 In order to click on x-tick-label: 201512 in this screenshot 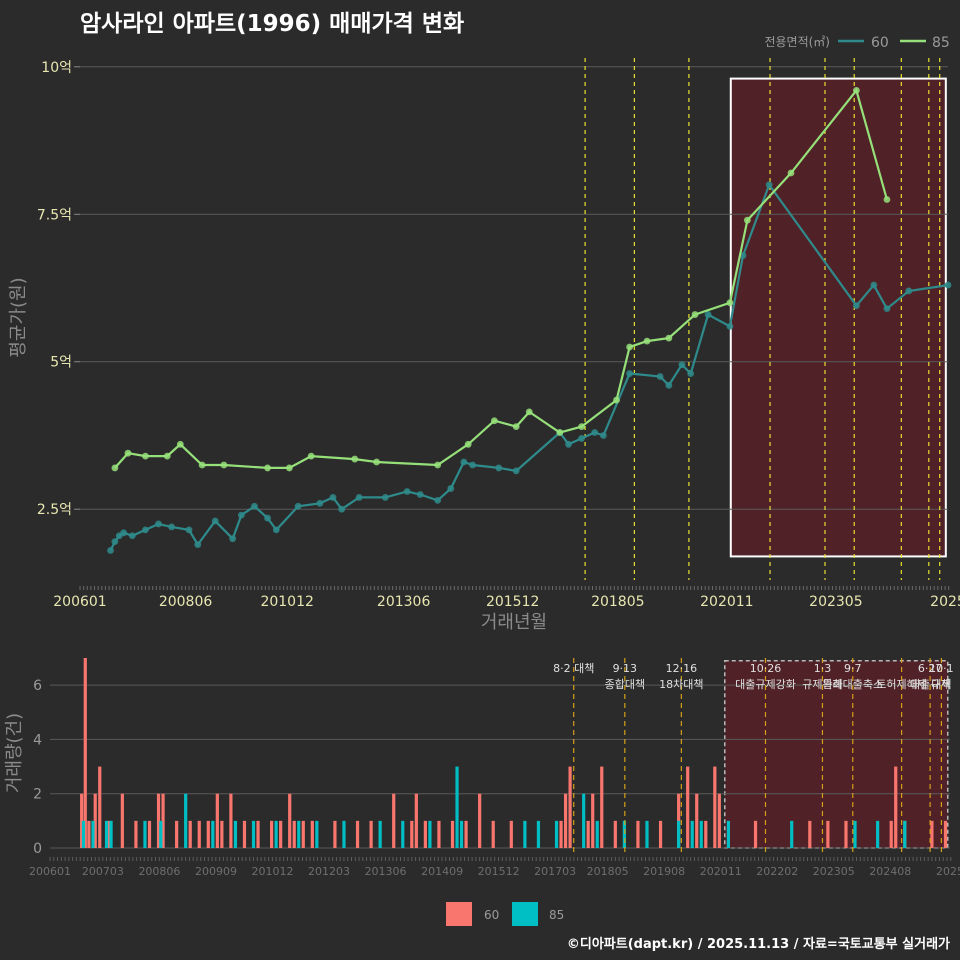, I will do `click(499, 871)`.